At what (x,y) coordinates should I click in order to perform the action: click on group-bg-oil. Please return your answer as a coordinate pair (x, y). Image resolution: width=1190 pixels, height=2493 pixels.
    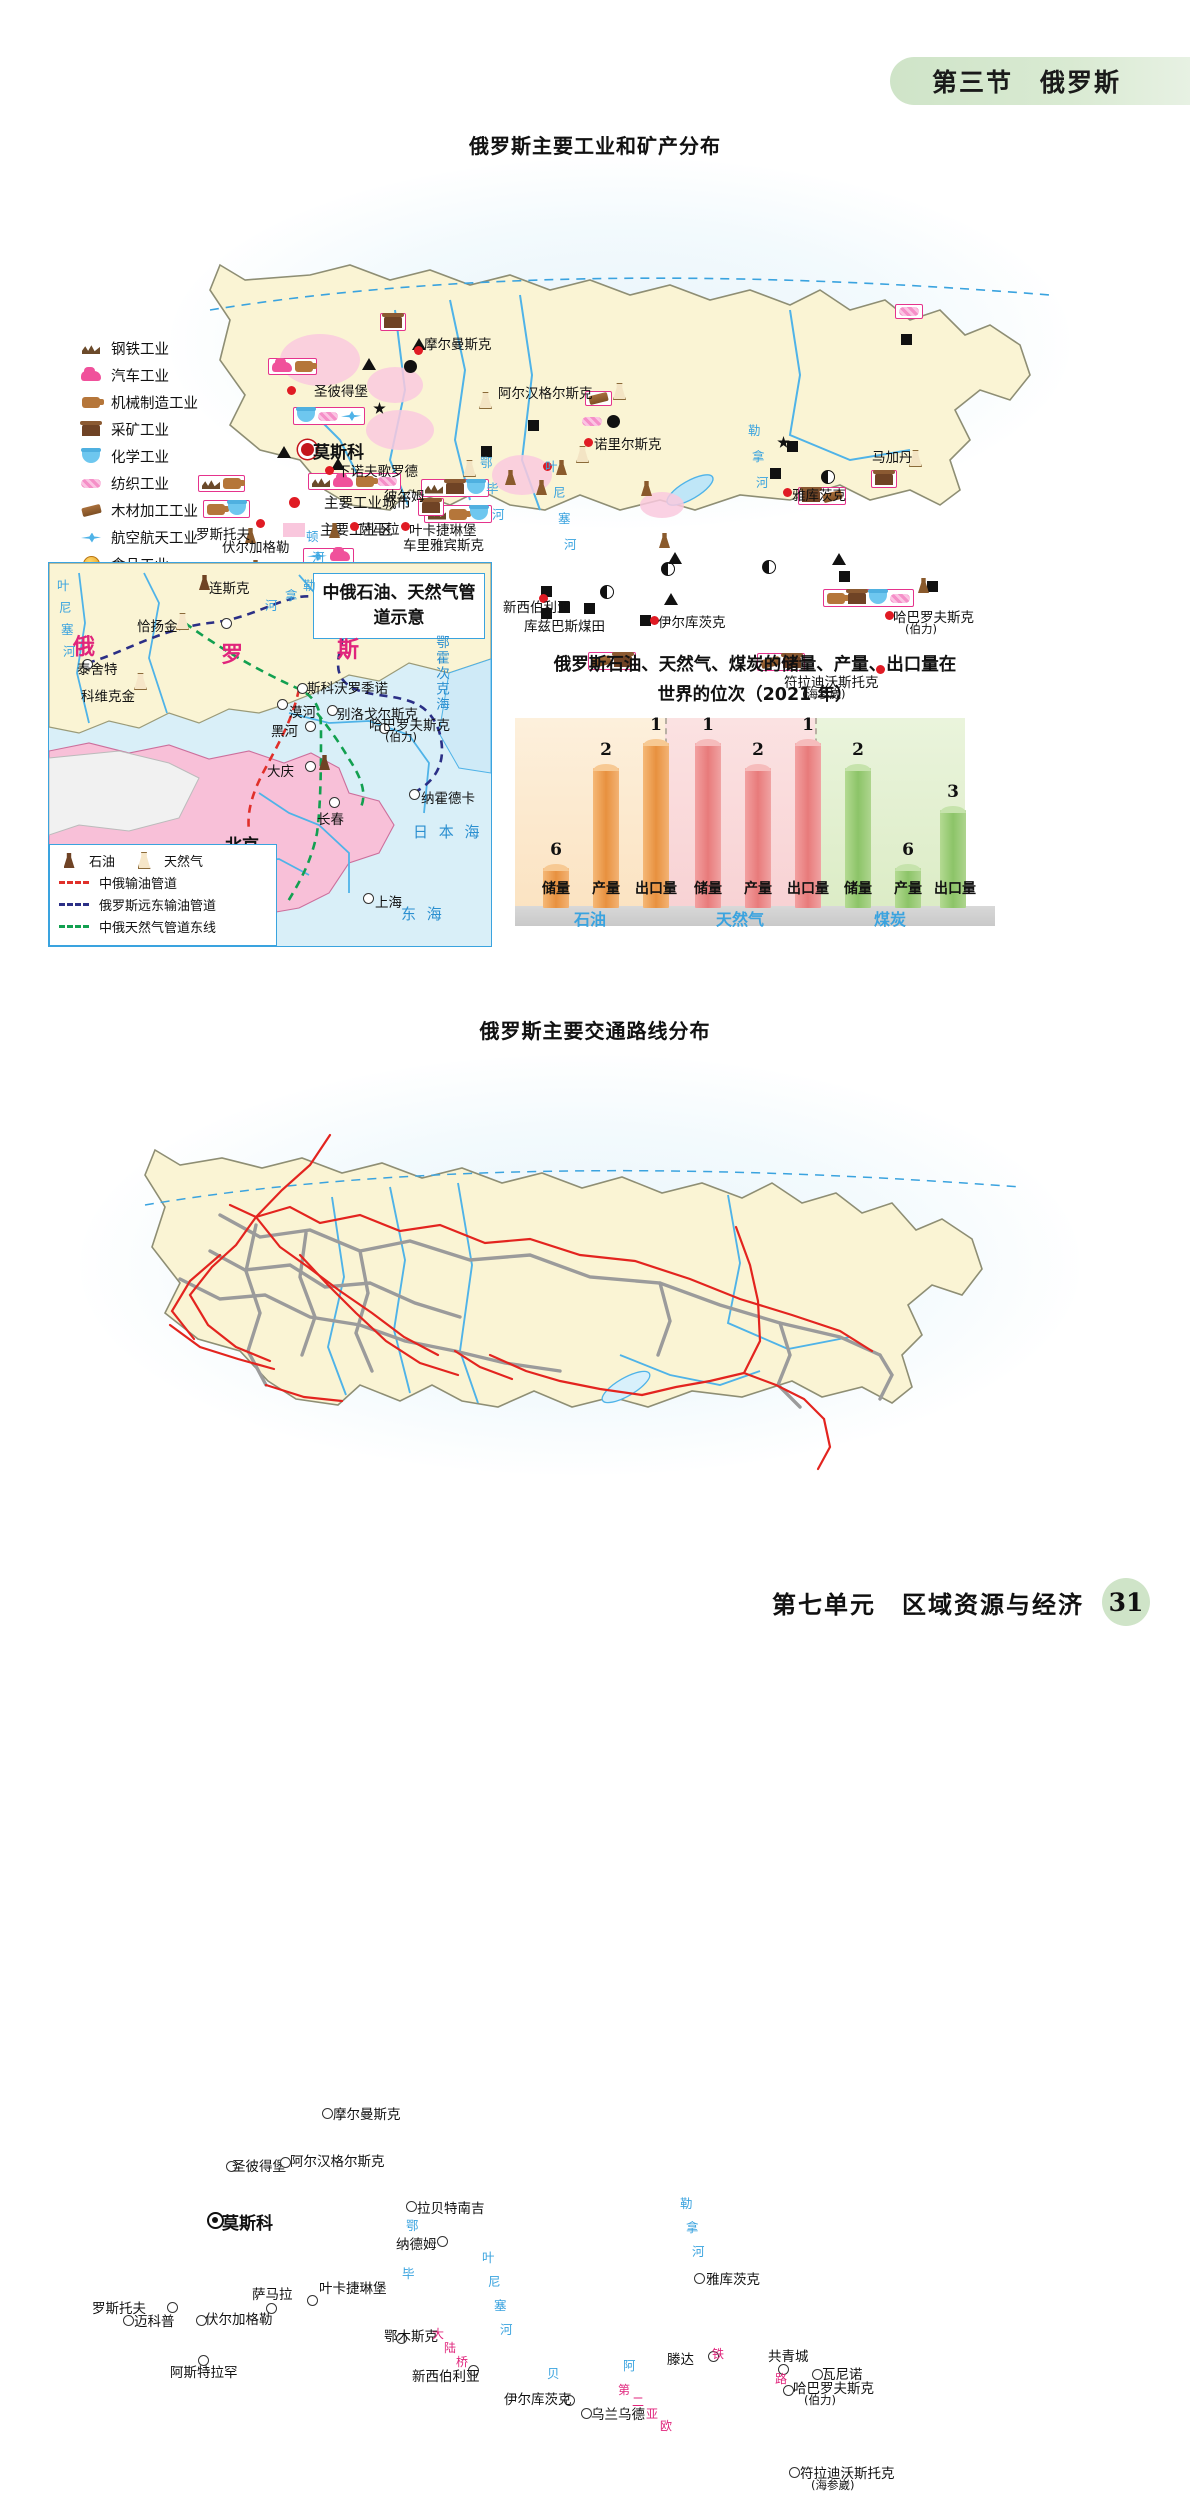
    Looking at the image, I should click on (590, 813).